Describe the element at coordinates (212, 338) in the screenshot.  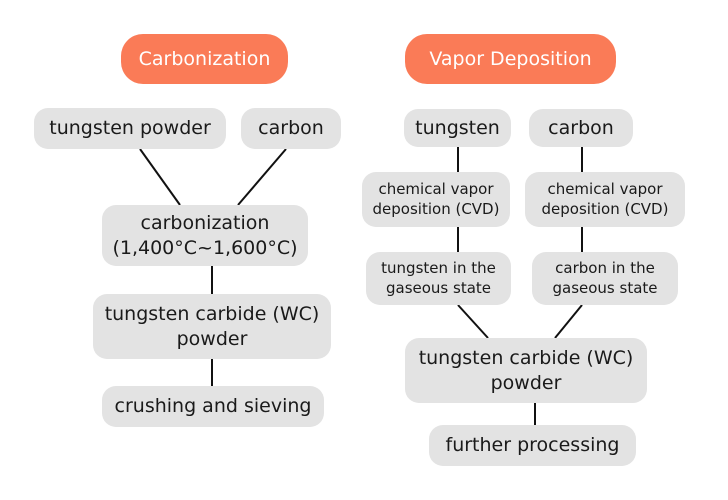
I see `wc-powder-left-line2: powder` at that location.